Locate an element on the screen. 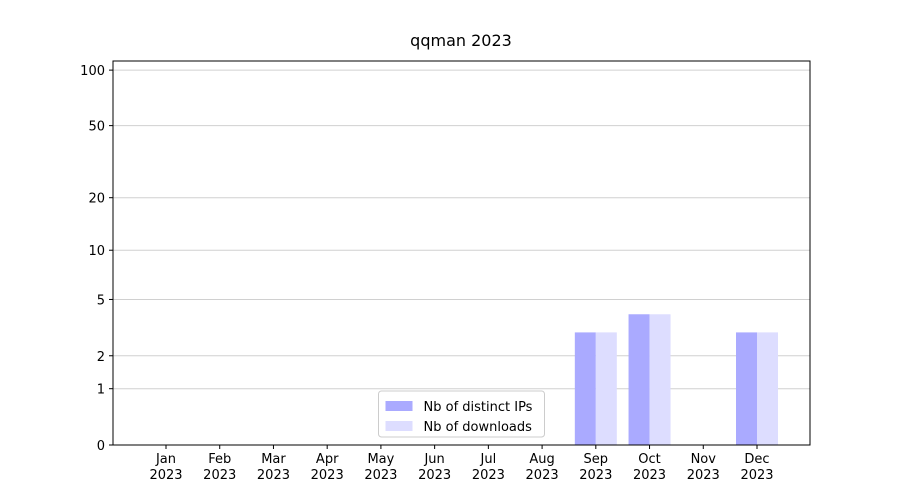 The height and width of the screenshot is (500, 900). x-tick-label: Jan 2023 is located at coordinates (166, 467).